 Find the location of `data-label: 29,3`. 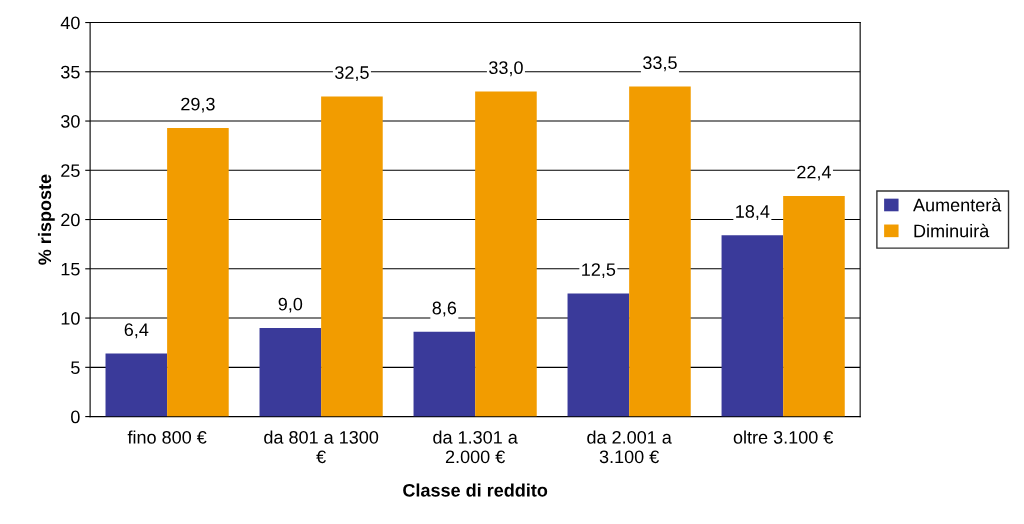

data-label: 29,3 is located at coordinates (198, 105).